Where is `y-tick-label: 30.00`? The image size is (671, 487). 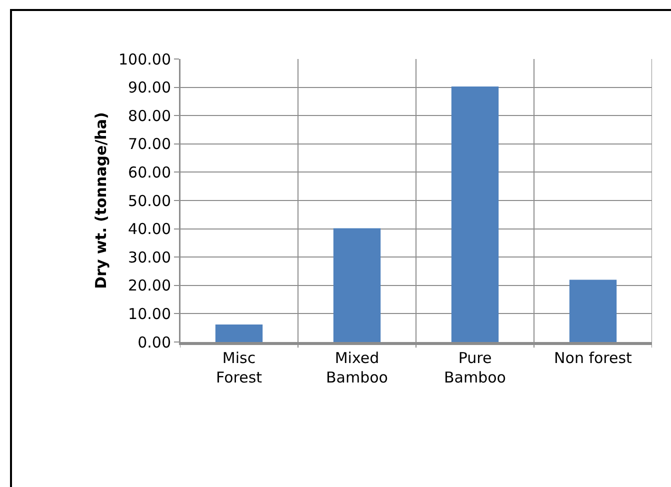
y-tick-label: 30.00 is located at coordinates (149, 257).